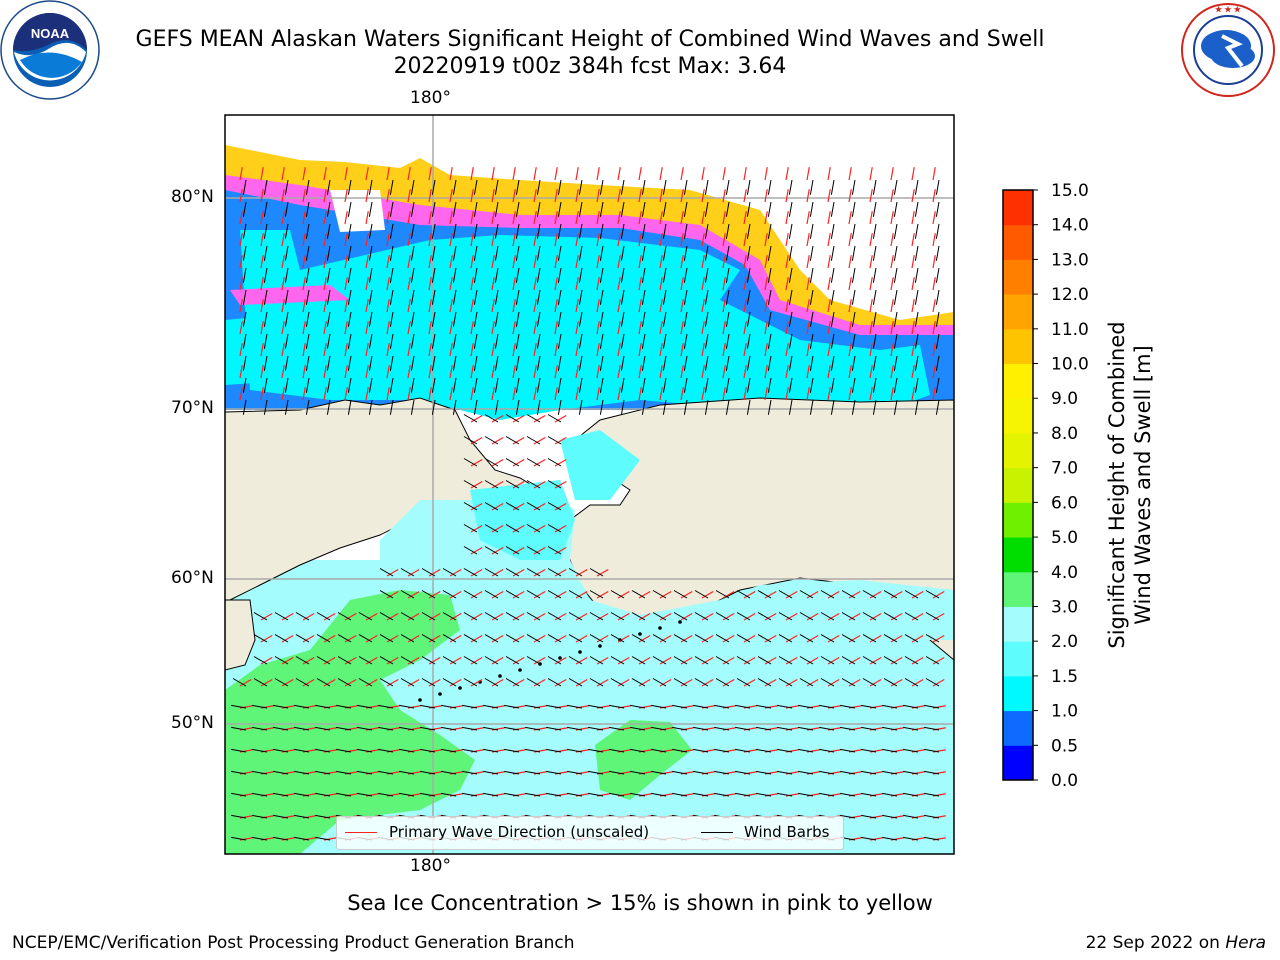  I want to click on colorbar-label-line2: Wind Waves and Swell [m], so click(1143, 485).